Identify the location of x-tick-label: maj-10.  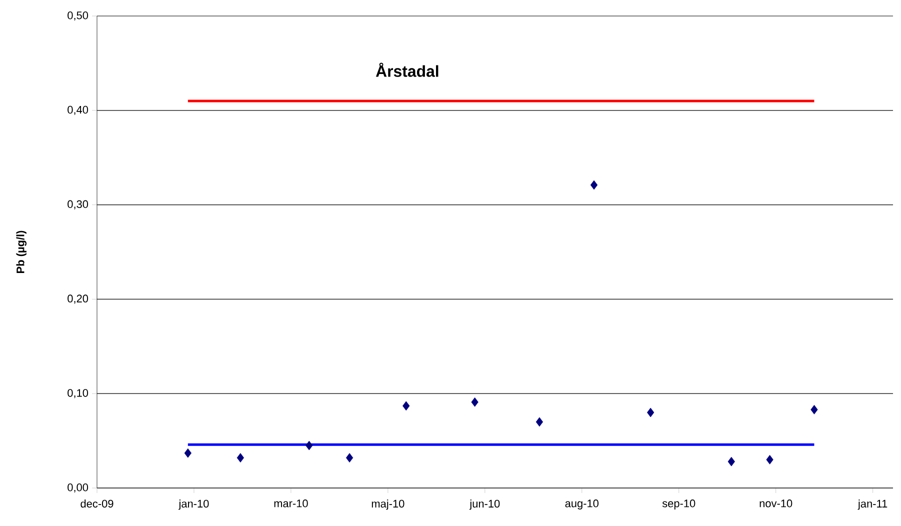
(388, 505).